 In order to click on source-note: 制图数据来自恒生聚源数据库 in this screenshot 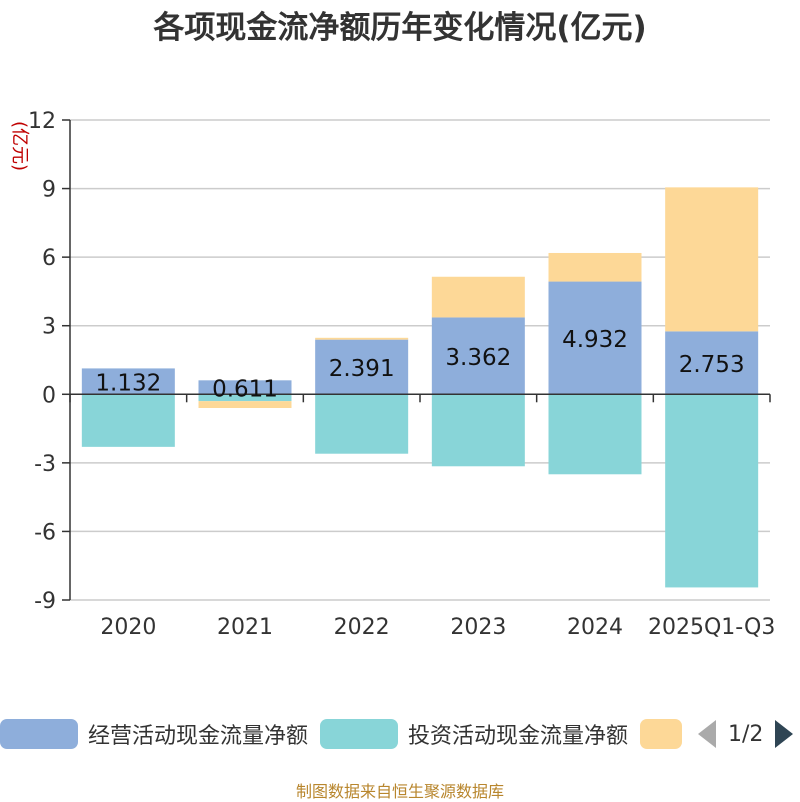, I will do `click(399, 791)`.